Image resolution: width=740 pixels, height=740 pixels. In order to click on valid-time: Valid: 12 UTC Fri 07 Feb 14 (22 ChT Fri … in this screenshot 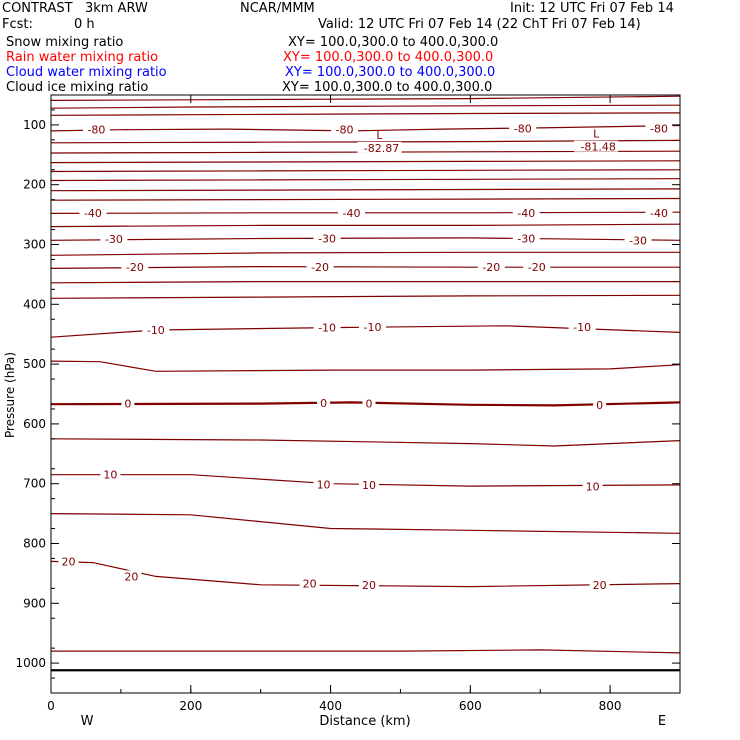, I will do `click(479, 24)`.